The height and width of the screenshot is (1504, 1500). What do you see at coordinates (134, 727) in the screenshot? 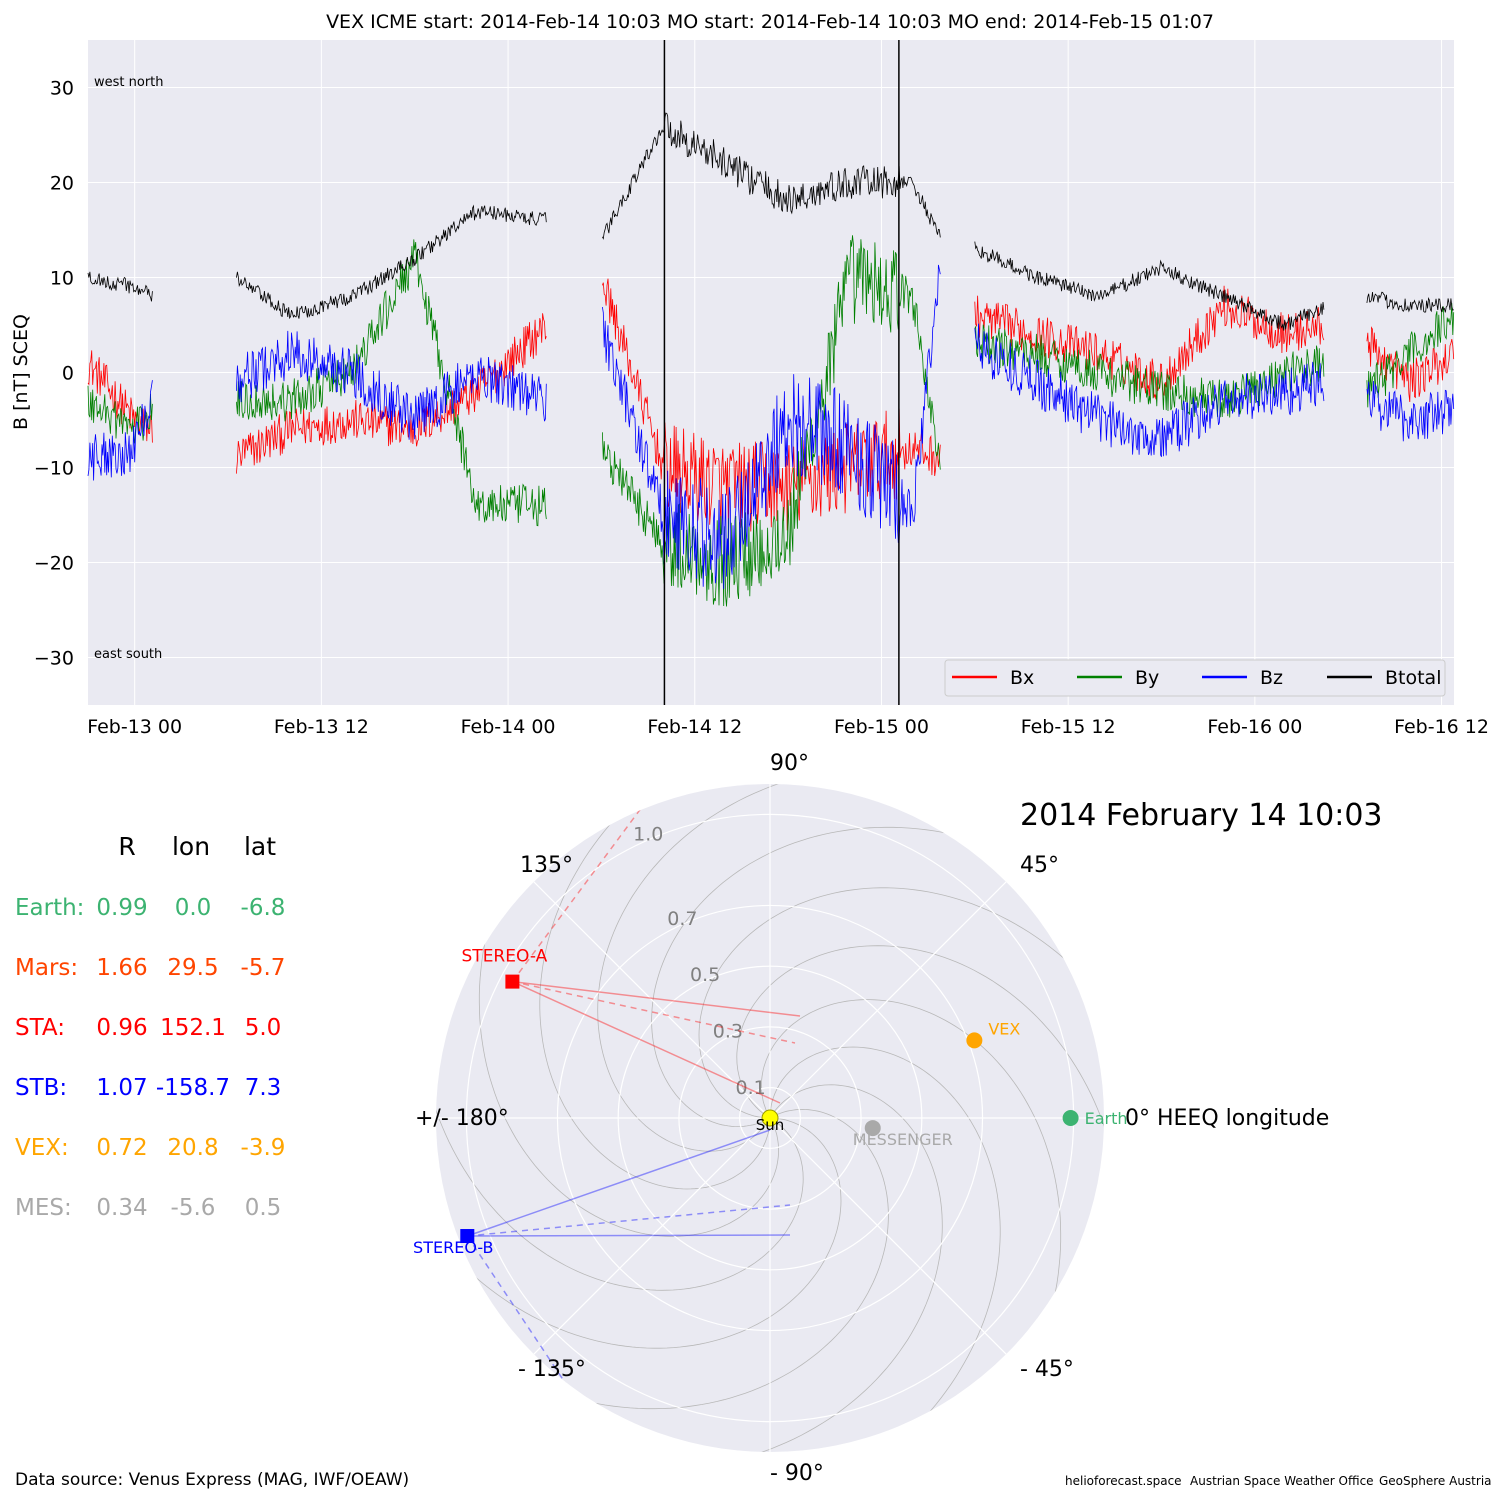
I see `x-tick-label: Feb-13 00` at bounding box center [134, 727].